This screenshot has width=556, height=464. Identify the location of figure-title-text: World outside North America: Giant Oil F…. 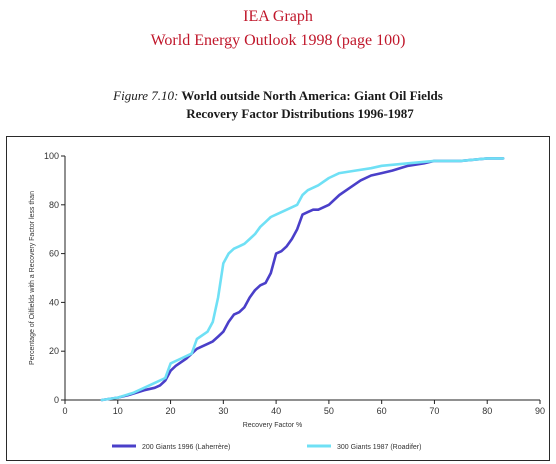
(312, 95).